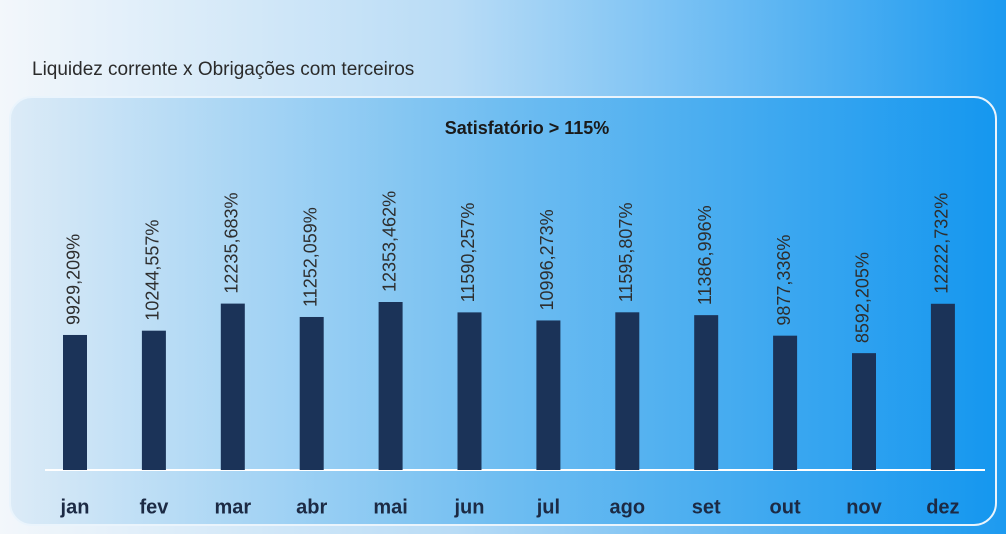 Image resolution: width=1006 pixels, height=534 pixels. I want to click on value-label: 12353,462%, so click(389, 241).